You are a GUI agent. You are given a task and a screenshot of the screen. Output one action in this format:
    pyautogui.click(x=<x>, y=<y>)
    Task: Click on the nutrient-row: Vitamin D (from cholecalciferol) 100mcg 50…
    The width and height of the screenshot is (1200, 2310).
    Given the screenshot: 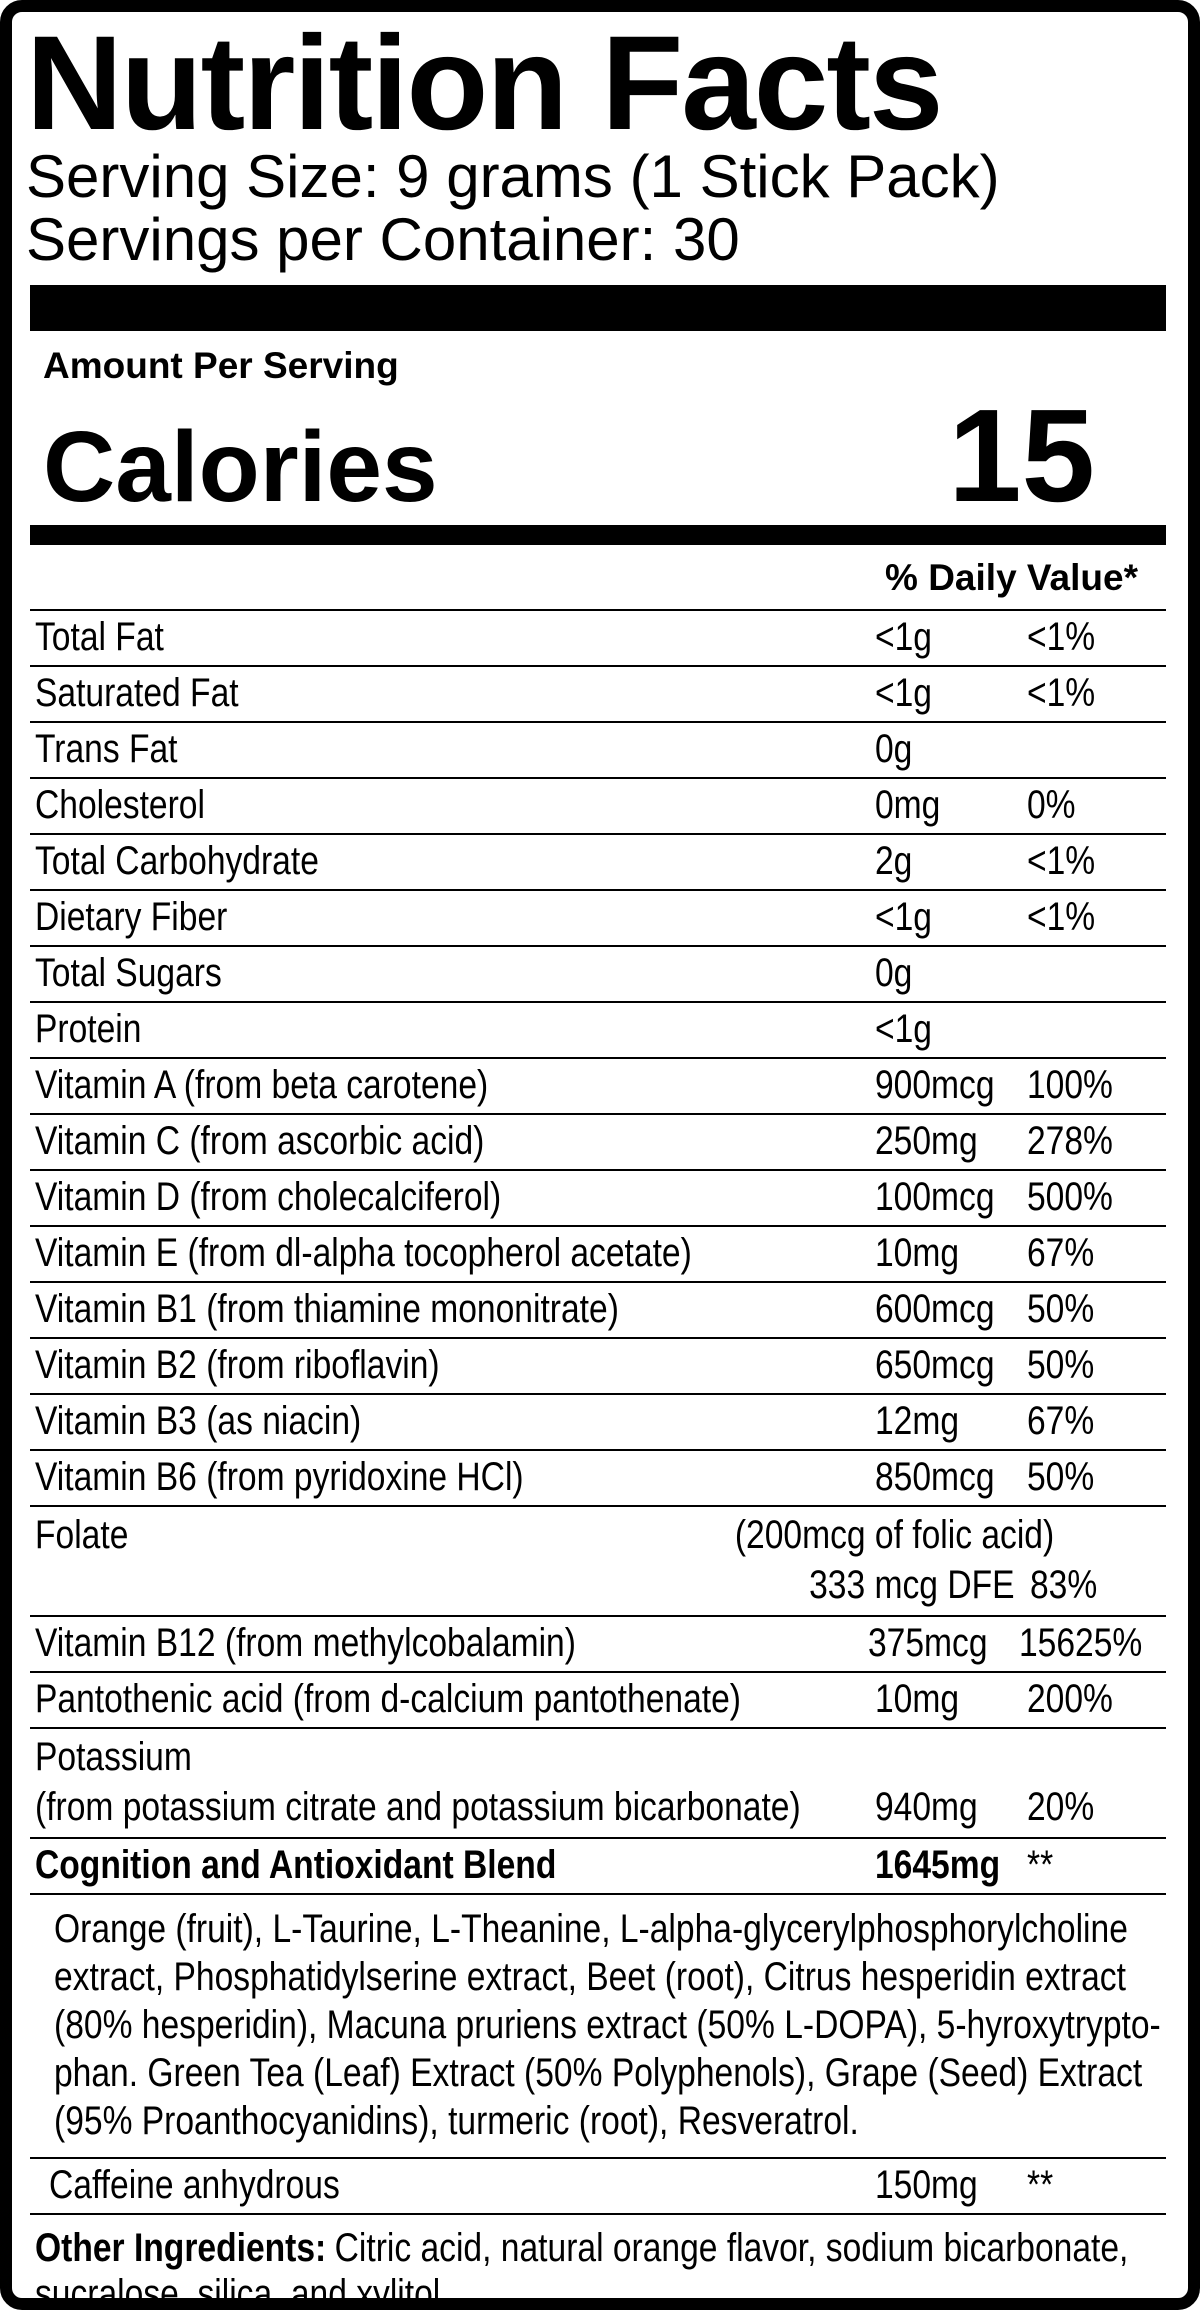 What is the action you would take?
    pyautogui.click(x=598, y=1199)
    